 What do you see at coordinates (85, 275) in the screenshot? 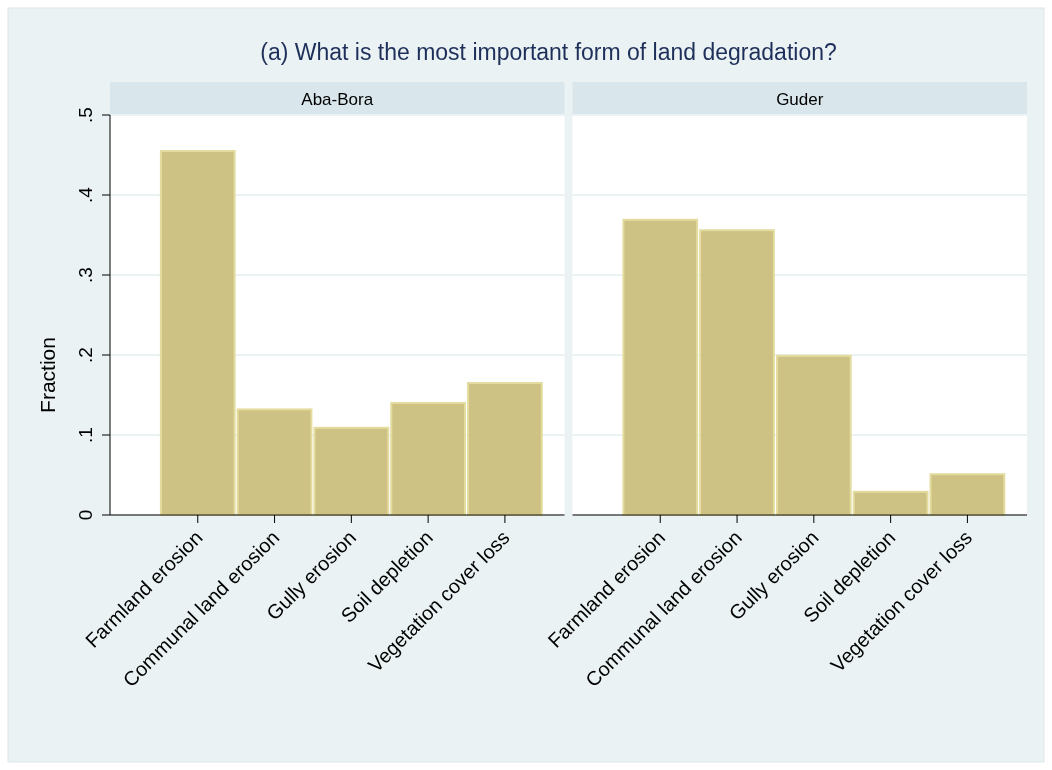
I see `y-tick-label: .3` at bounding box center [85, 275].